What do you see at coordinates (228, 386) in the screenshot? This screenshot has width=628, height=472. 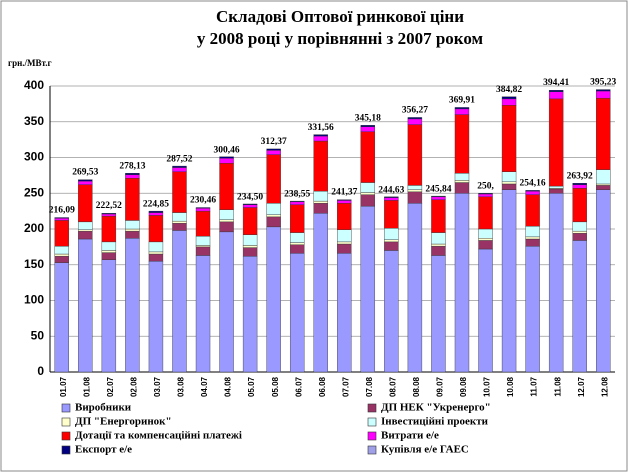 I see `x-tick-label: 04.08` at bounding box center [228, 386].